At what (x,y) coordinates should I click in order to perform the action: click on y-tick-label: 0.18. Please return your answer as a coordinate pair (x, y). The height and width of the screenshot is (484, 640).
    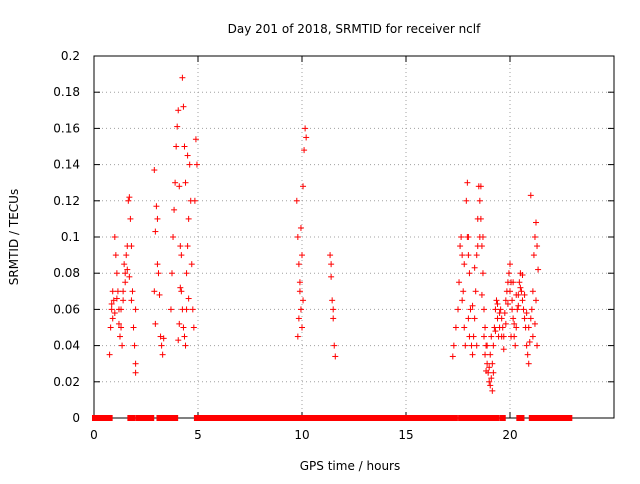
    Looking at the image, I should click on (66, 92).